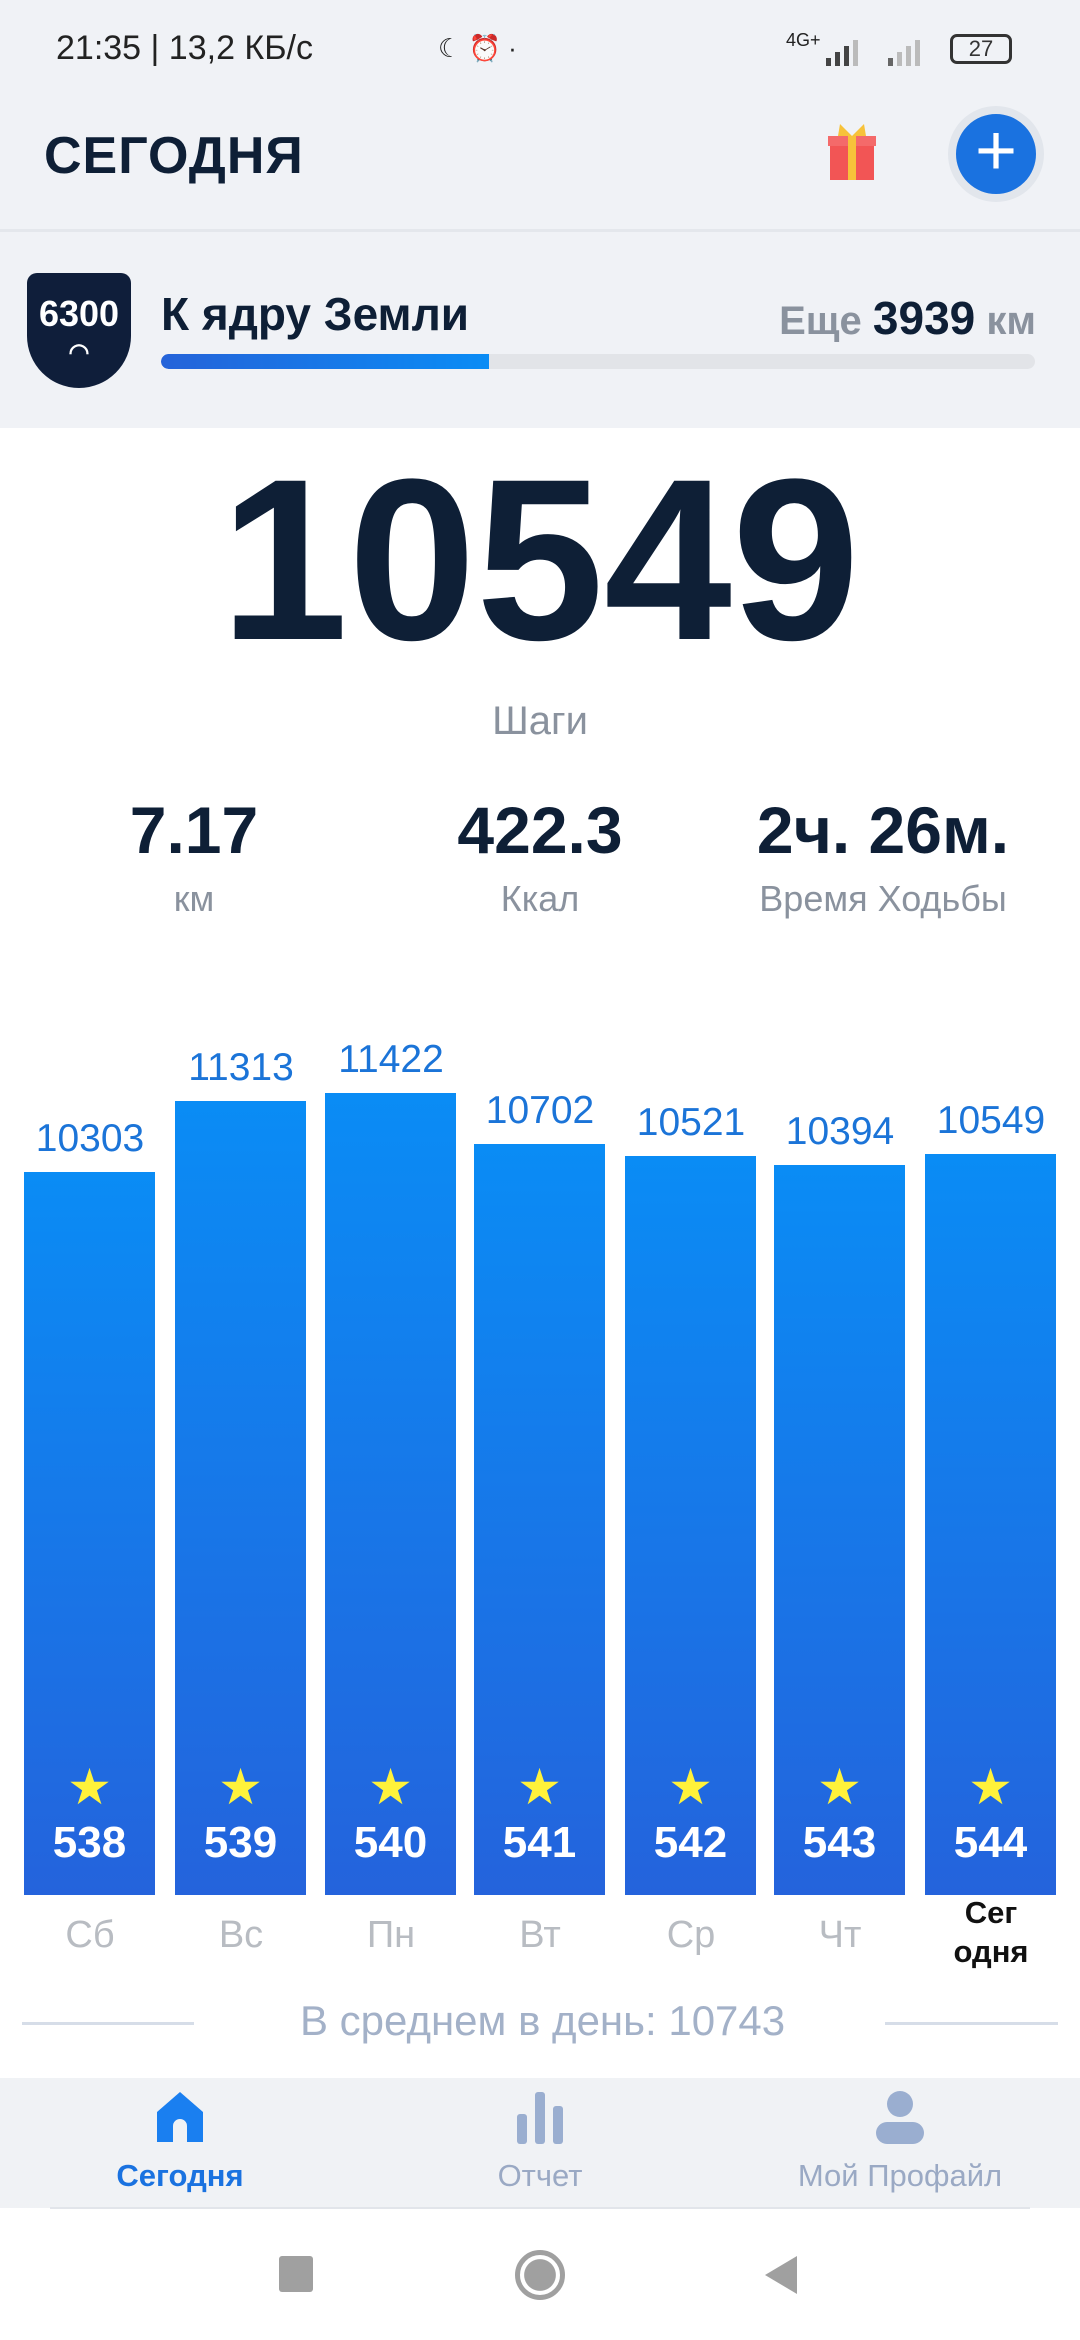 This screenshot has width=1080, height=2340. What do you see at coordinates (315, 314) in the screenshot?
I see `goal-title: К ядру Земли` at bounding box center [315, 314].